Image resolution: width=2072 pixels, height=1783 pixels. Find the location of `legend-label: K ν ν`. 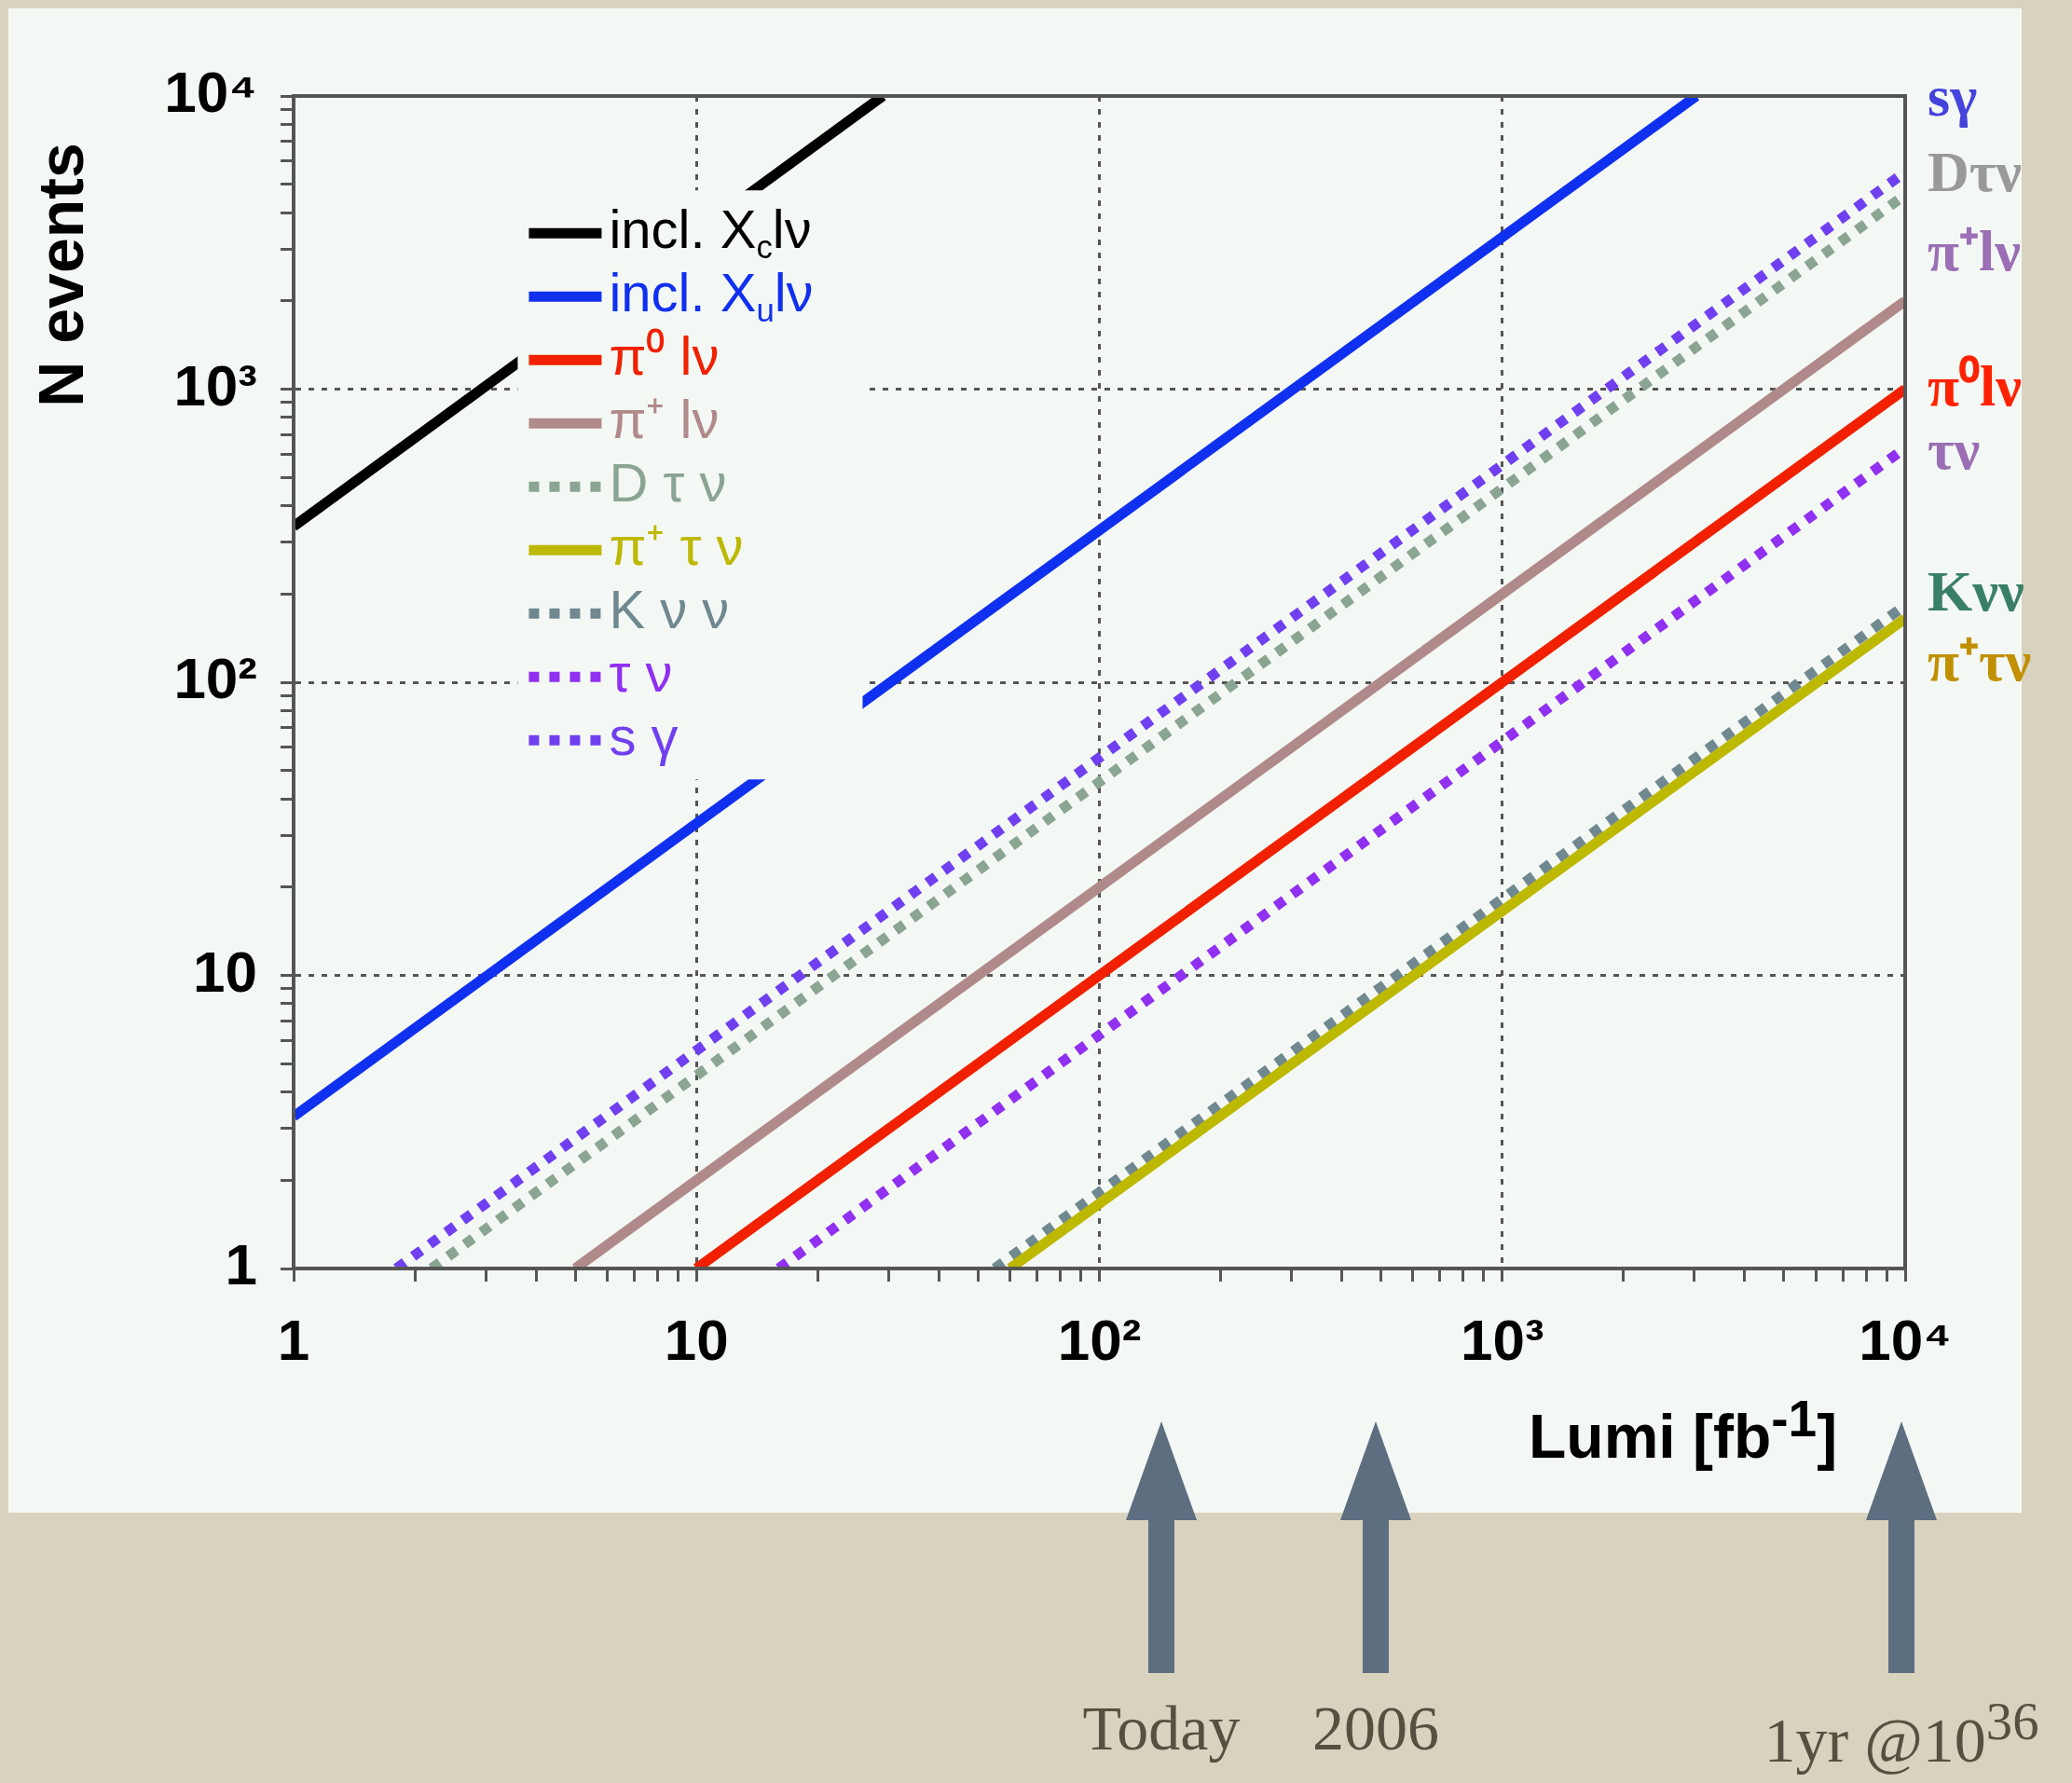

legend-label: K ν ν is located at coordinates (669, 609).